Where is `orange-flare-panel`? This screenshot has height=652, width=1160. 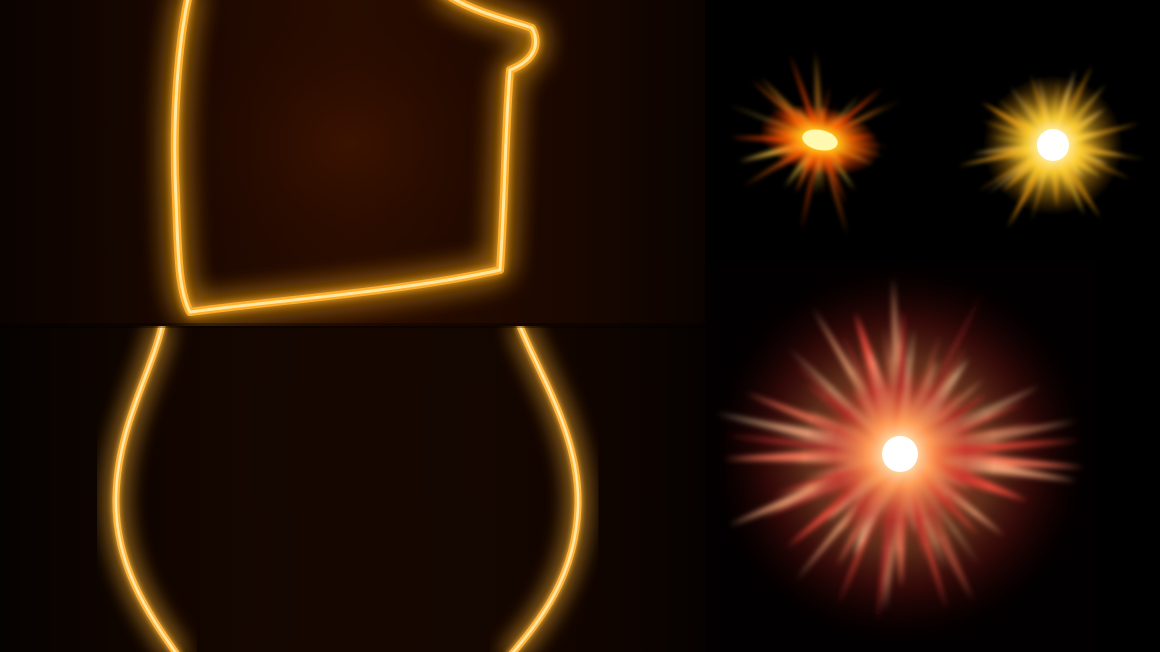
orange-flare-panel is located at coordinates (819, 131).